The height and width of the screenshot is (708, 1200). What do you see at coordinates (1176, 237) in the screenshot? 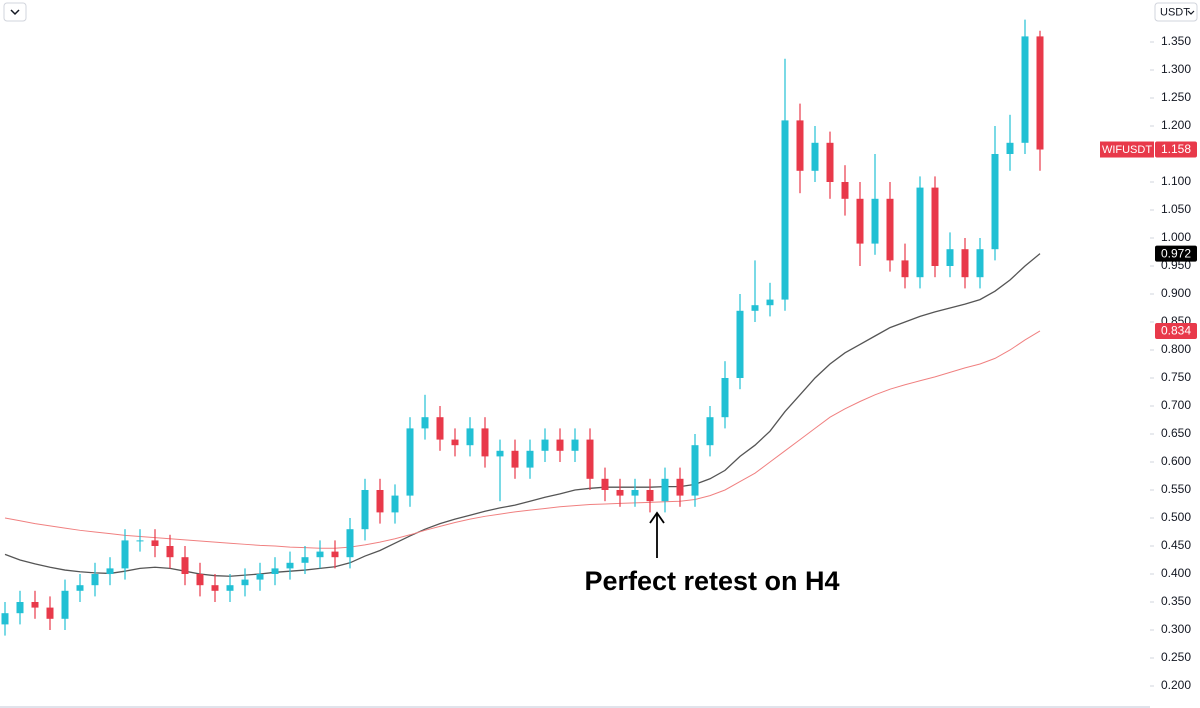
I see `y-tick-label: 1.000` at bounding box center [1176, 237].